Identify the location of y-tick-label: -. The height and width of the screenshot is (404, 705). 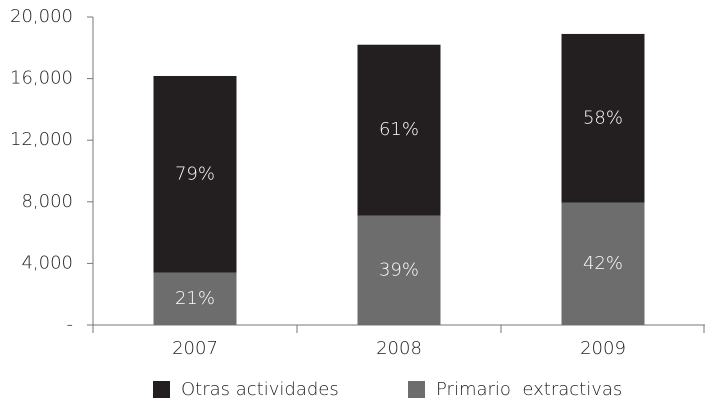
(70, 324).